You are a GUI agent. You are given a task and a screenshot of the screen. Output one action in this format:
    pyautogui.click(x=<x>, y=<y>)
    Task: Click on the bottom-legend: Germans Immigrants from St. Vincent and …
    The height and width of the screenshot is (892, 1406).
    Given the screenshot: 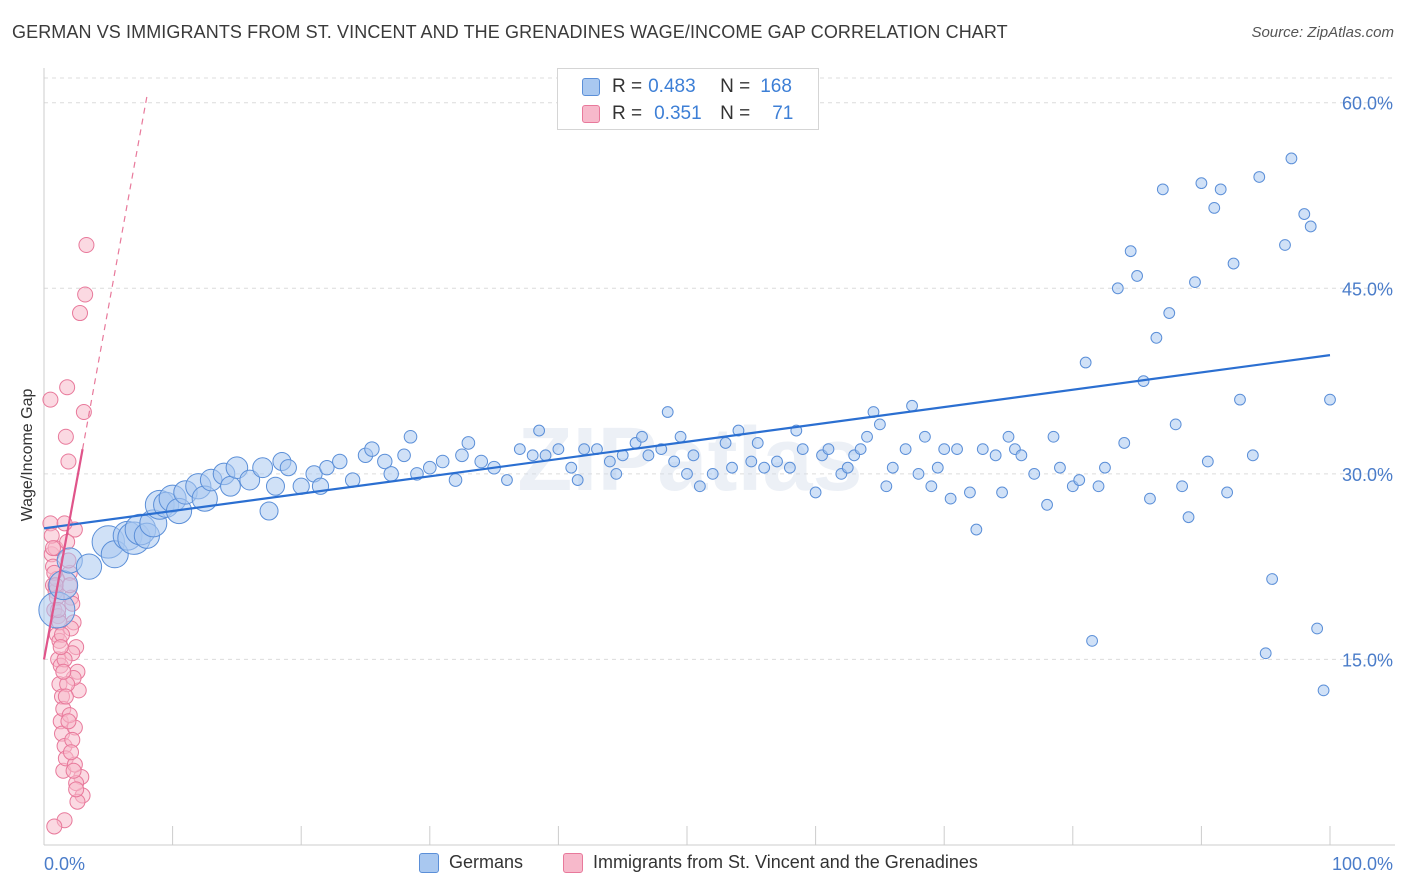 What is the action you would take?
    pyautogui.click(x=703, y=865)
    